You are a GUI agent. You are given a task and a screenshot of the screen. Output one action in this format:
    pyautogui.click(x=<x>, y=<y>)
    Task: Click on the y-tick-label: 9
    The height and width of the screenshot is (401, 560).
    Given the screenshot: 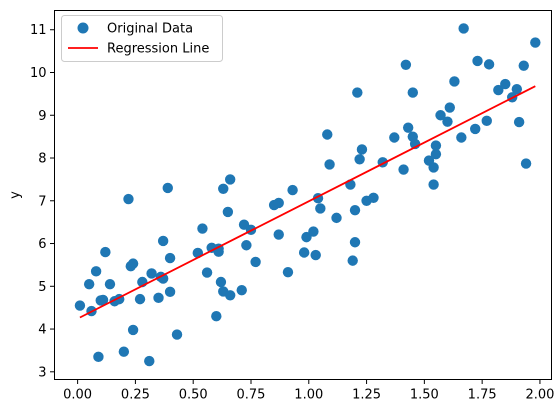 What is the action you would take?
    pyautogui.click(x=42, y=116)
    